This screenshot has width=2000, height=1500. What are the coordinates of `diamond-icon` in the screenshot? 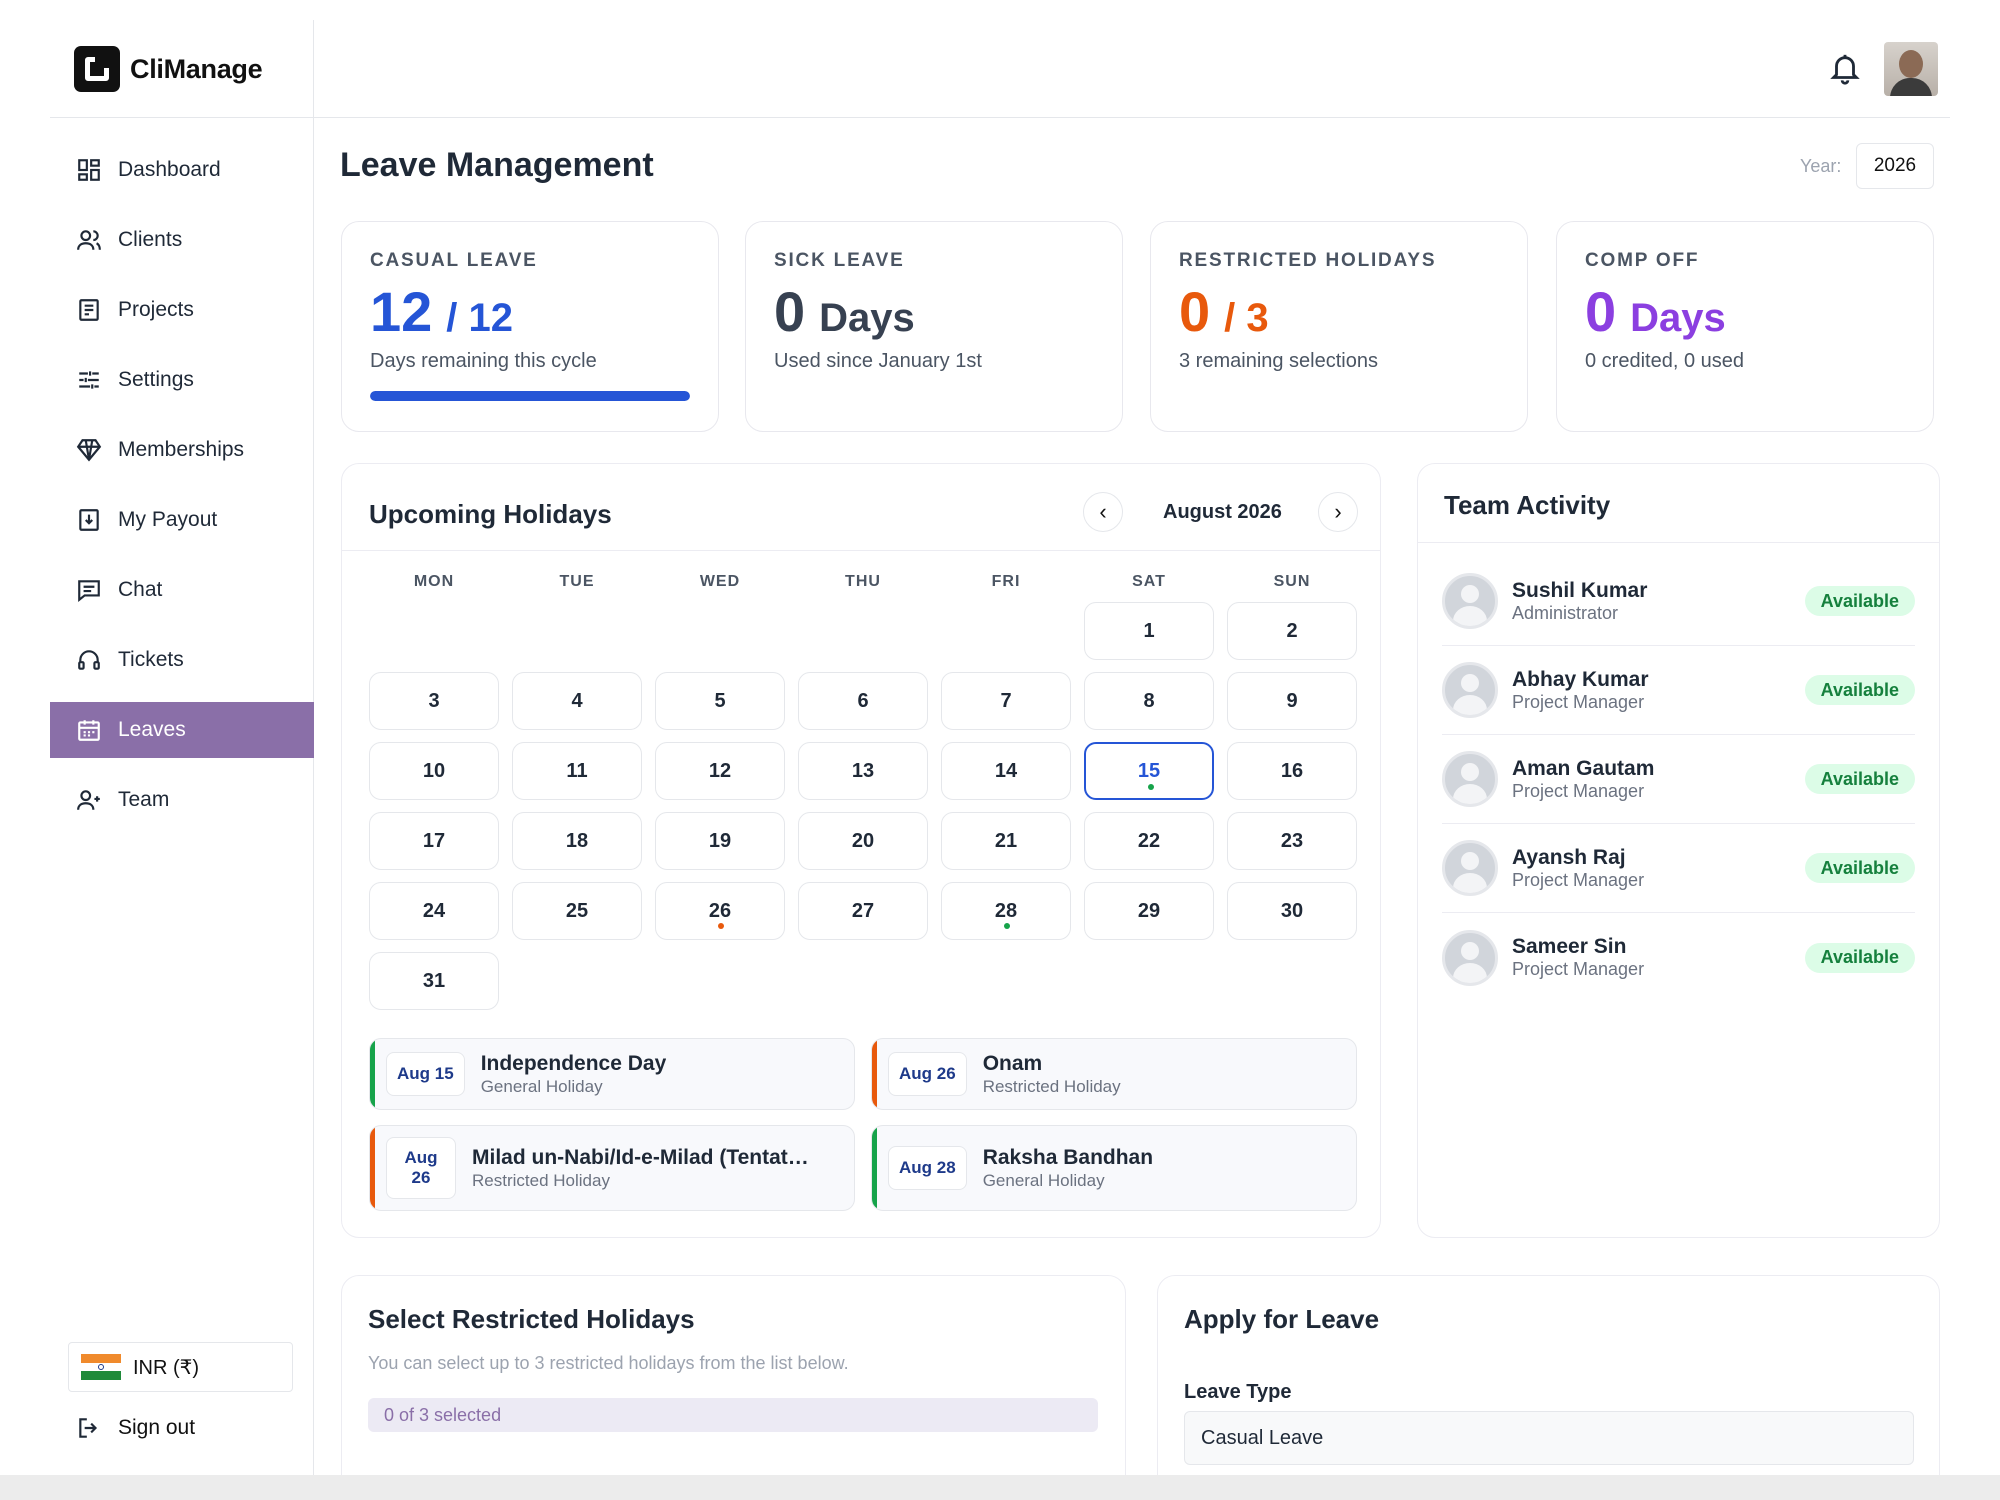 It's located at (89, 450).